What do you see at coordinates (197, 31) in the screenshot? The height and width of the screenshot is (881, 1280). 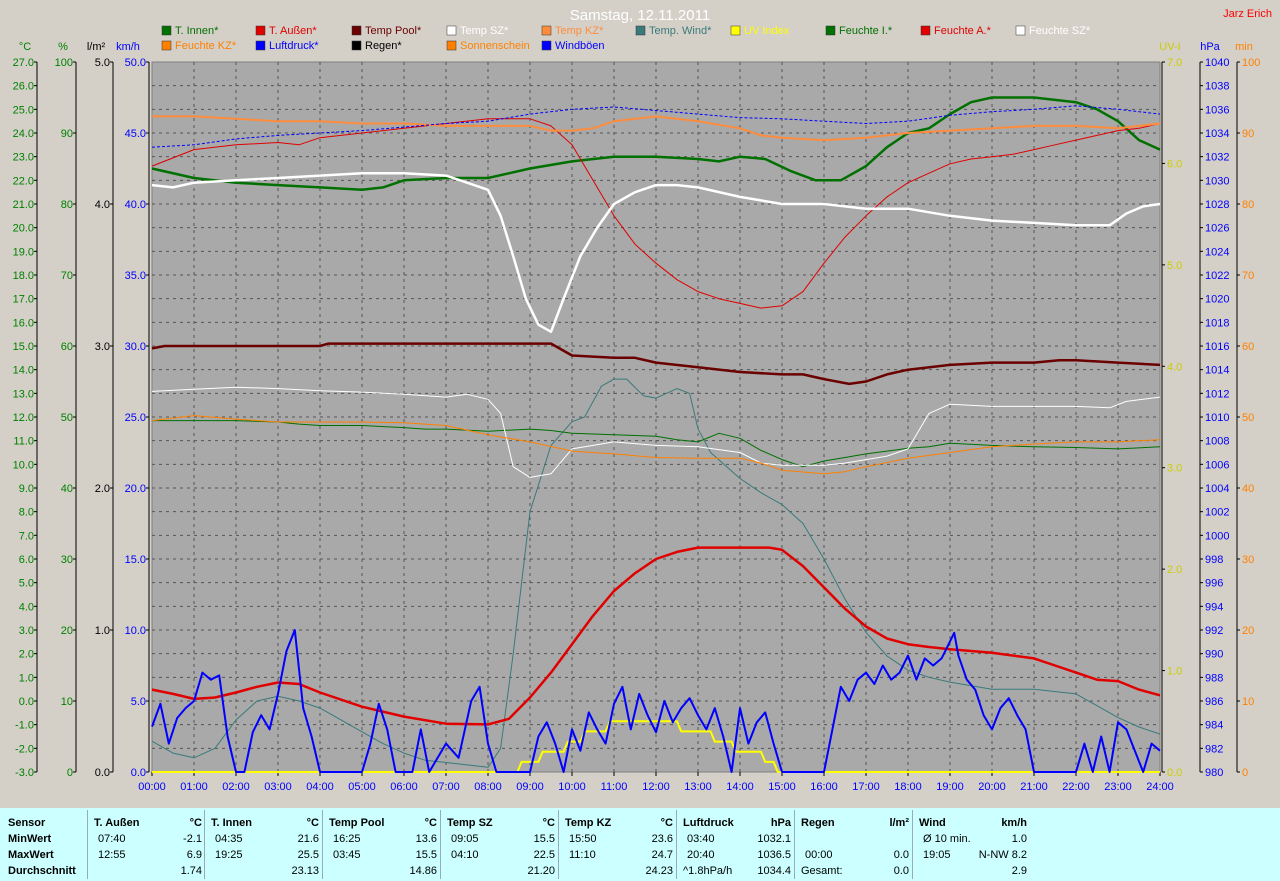 I see `legend-label: T. Innen*` at bounding box center [197, 31].